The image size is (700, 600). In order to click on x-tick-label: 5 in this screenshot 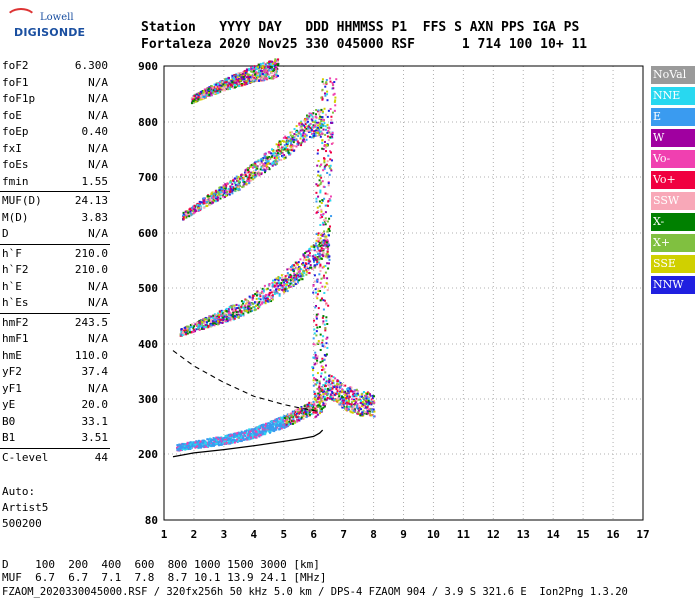, I will do `click(283, 534)`.